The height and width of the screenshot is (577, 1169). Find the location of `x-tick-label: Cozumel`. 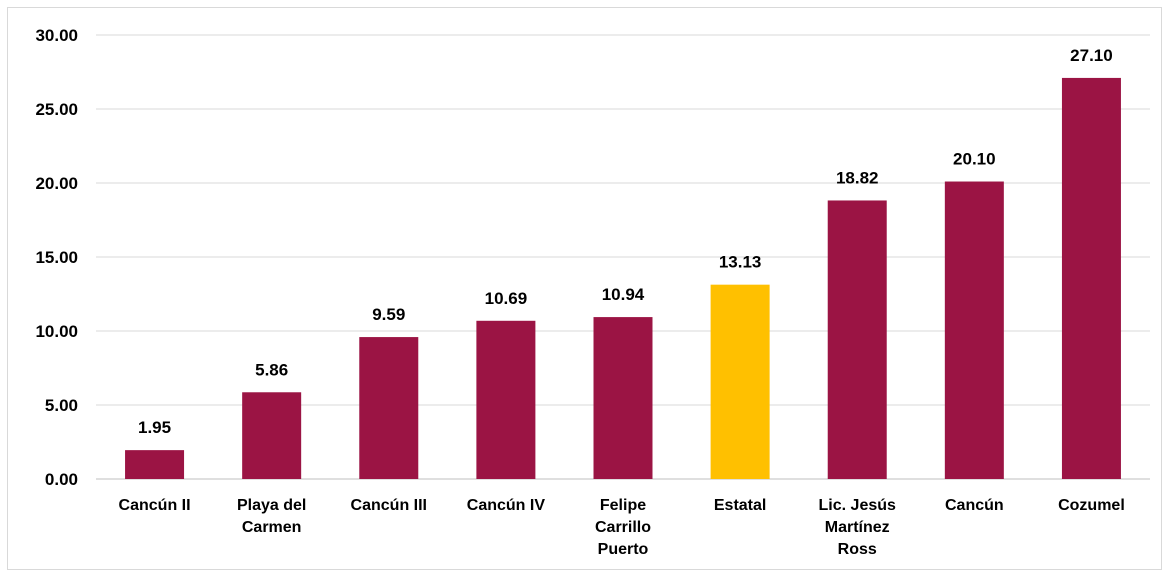

x-tick-label: Cozumel is located at coordinates (1091, 505).